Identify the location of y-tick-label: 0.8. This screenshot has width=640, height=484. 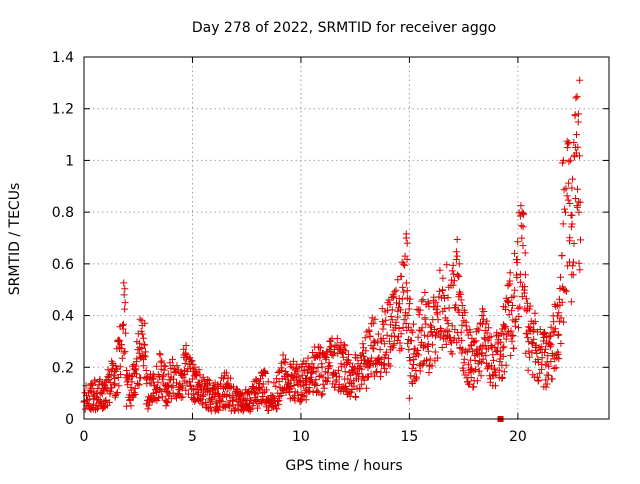
(63, 213).